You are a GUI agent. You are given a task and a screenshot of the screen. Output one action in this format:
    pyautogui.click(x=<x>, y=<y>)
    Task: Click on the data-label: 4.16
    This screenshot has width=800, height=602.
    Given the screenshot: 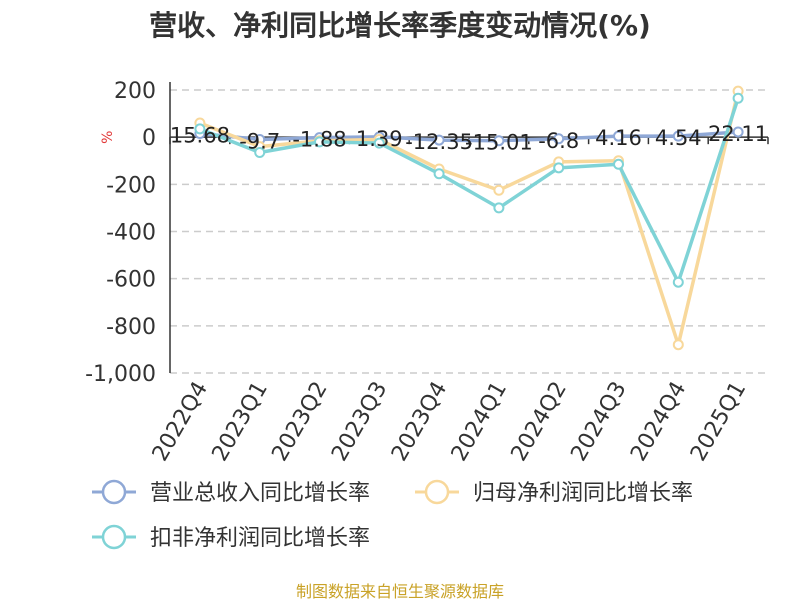 What is the action you would take?
    pyautogui.click(x=618, y=138)
    